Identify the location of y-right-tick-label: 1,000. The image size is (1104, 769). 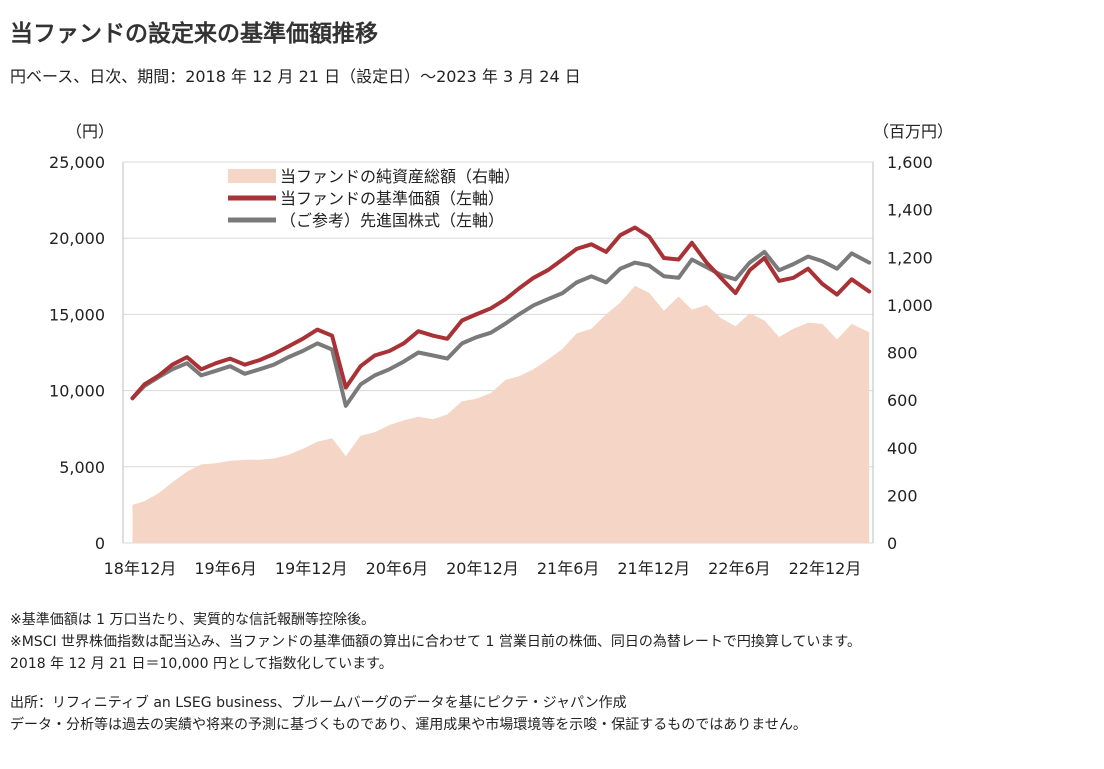
(910, 305).